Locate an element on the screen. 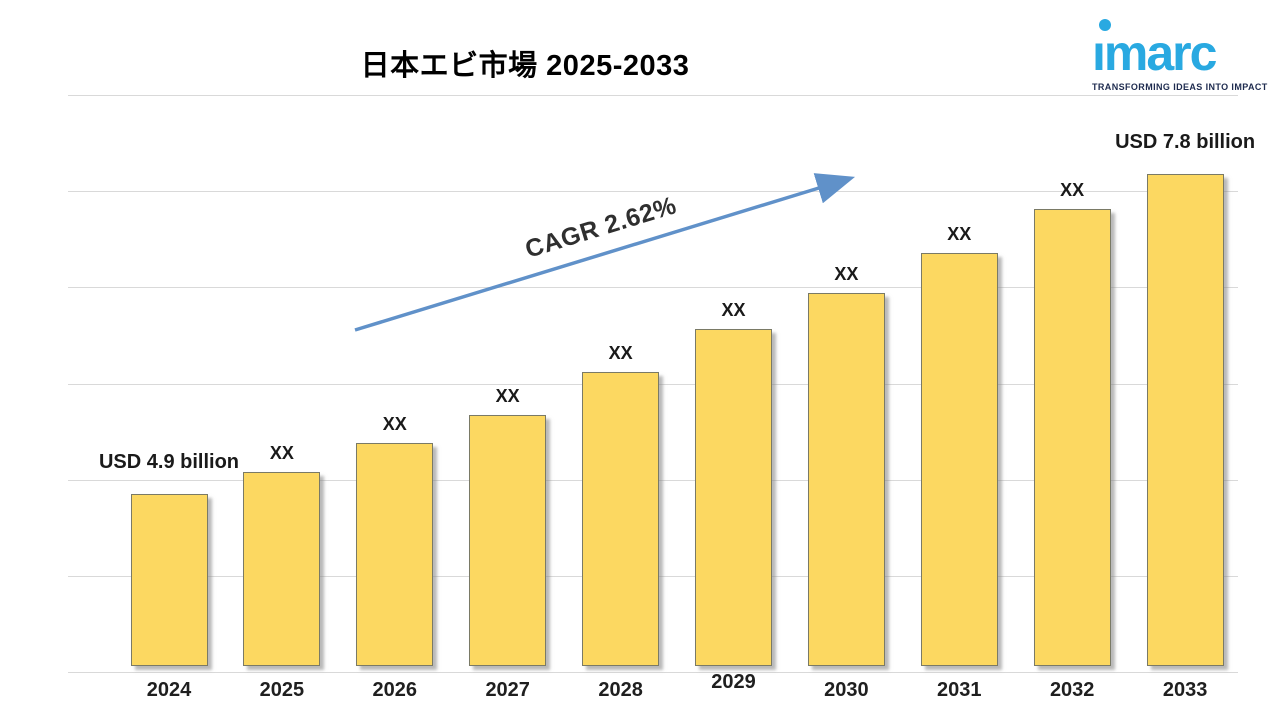 The height and width of the screenshot is (720, 1280). imarc-wordmark: ımarc is located at coordinates (1178, 48).